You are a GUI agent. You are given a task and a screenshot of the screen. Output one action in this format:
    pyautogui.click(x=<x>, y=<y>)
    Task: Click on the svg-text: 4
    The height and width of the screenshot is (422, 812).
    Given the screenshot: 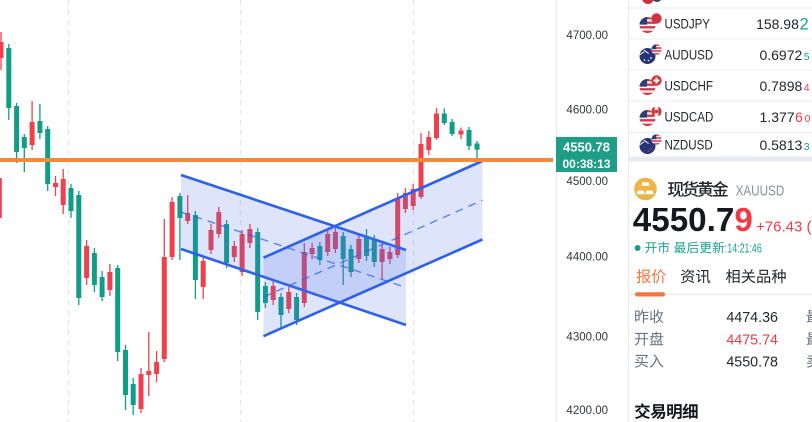 What is the action you would take?
    pyautogui.click(x=807, y=88)
    